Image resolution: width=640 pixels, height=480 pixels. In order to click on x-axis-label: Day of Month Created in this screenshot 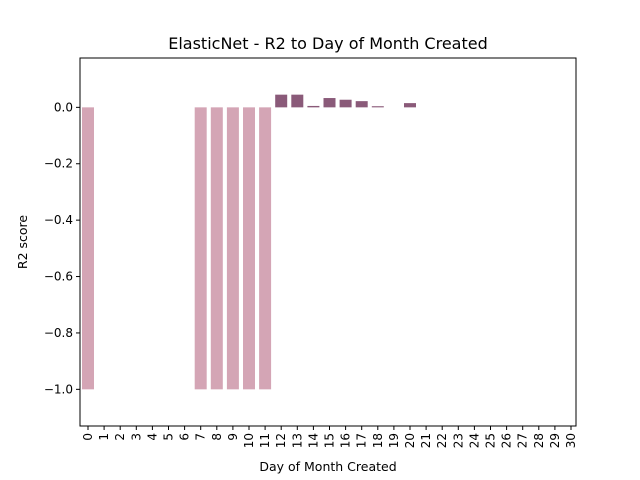, I will do `click(327, 466)`.